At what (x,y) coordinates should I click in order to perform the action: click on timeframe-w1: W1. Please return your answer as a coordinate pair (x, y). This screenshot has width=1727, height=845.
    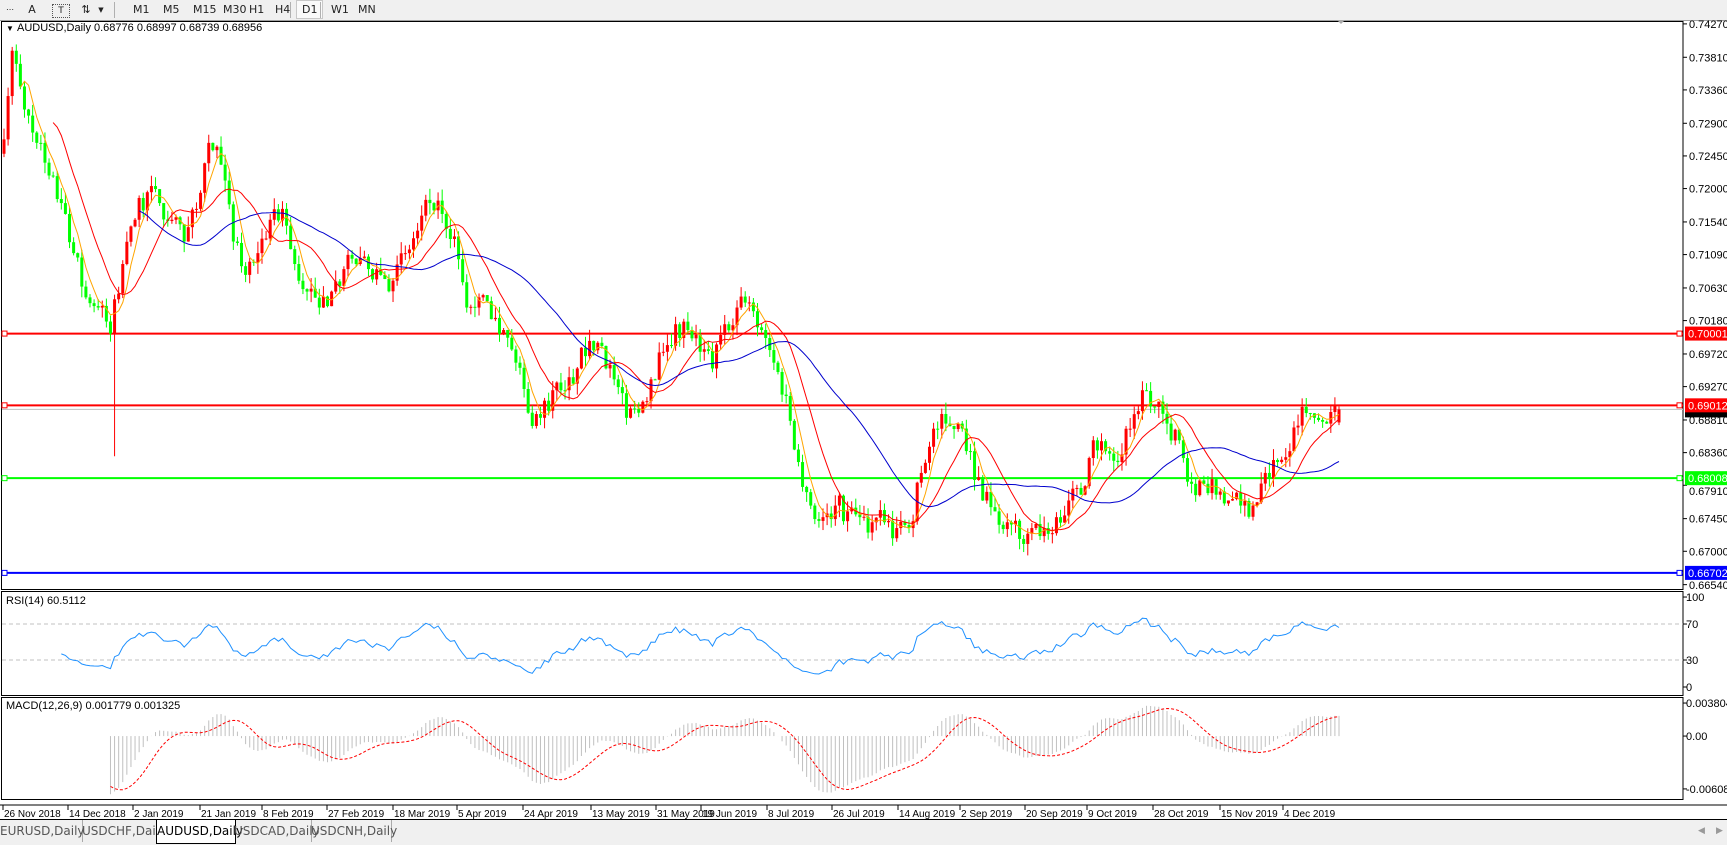
    Looking at the image, I should click on (340, 9).